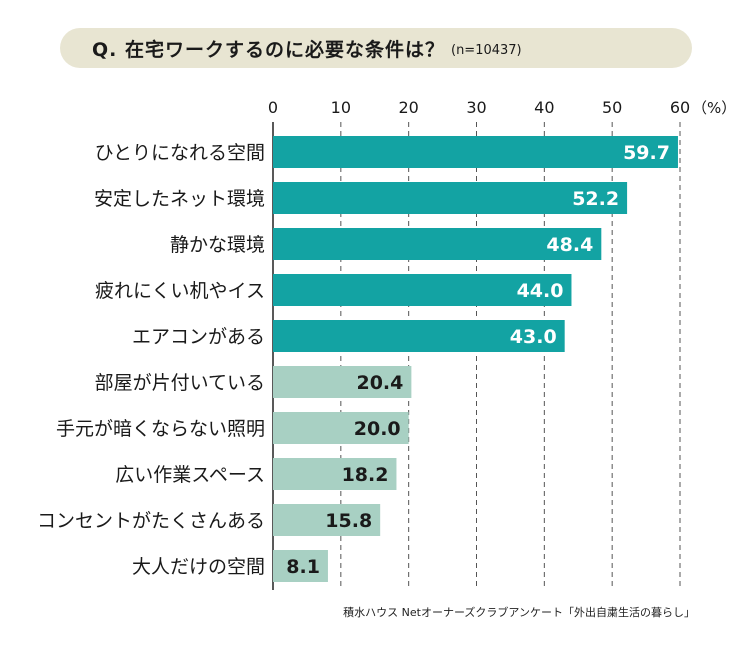 This screenshot has height=660, width=735. Describe the element at coordinates (365, 475) in the screenshot. I see `data-label: 18.2` at that location.